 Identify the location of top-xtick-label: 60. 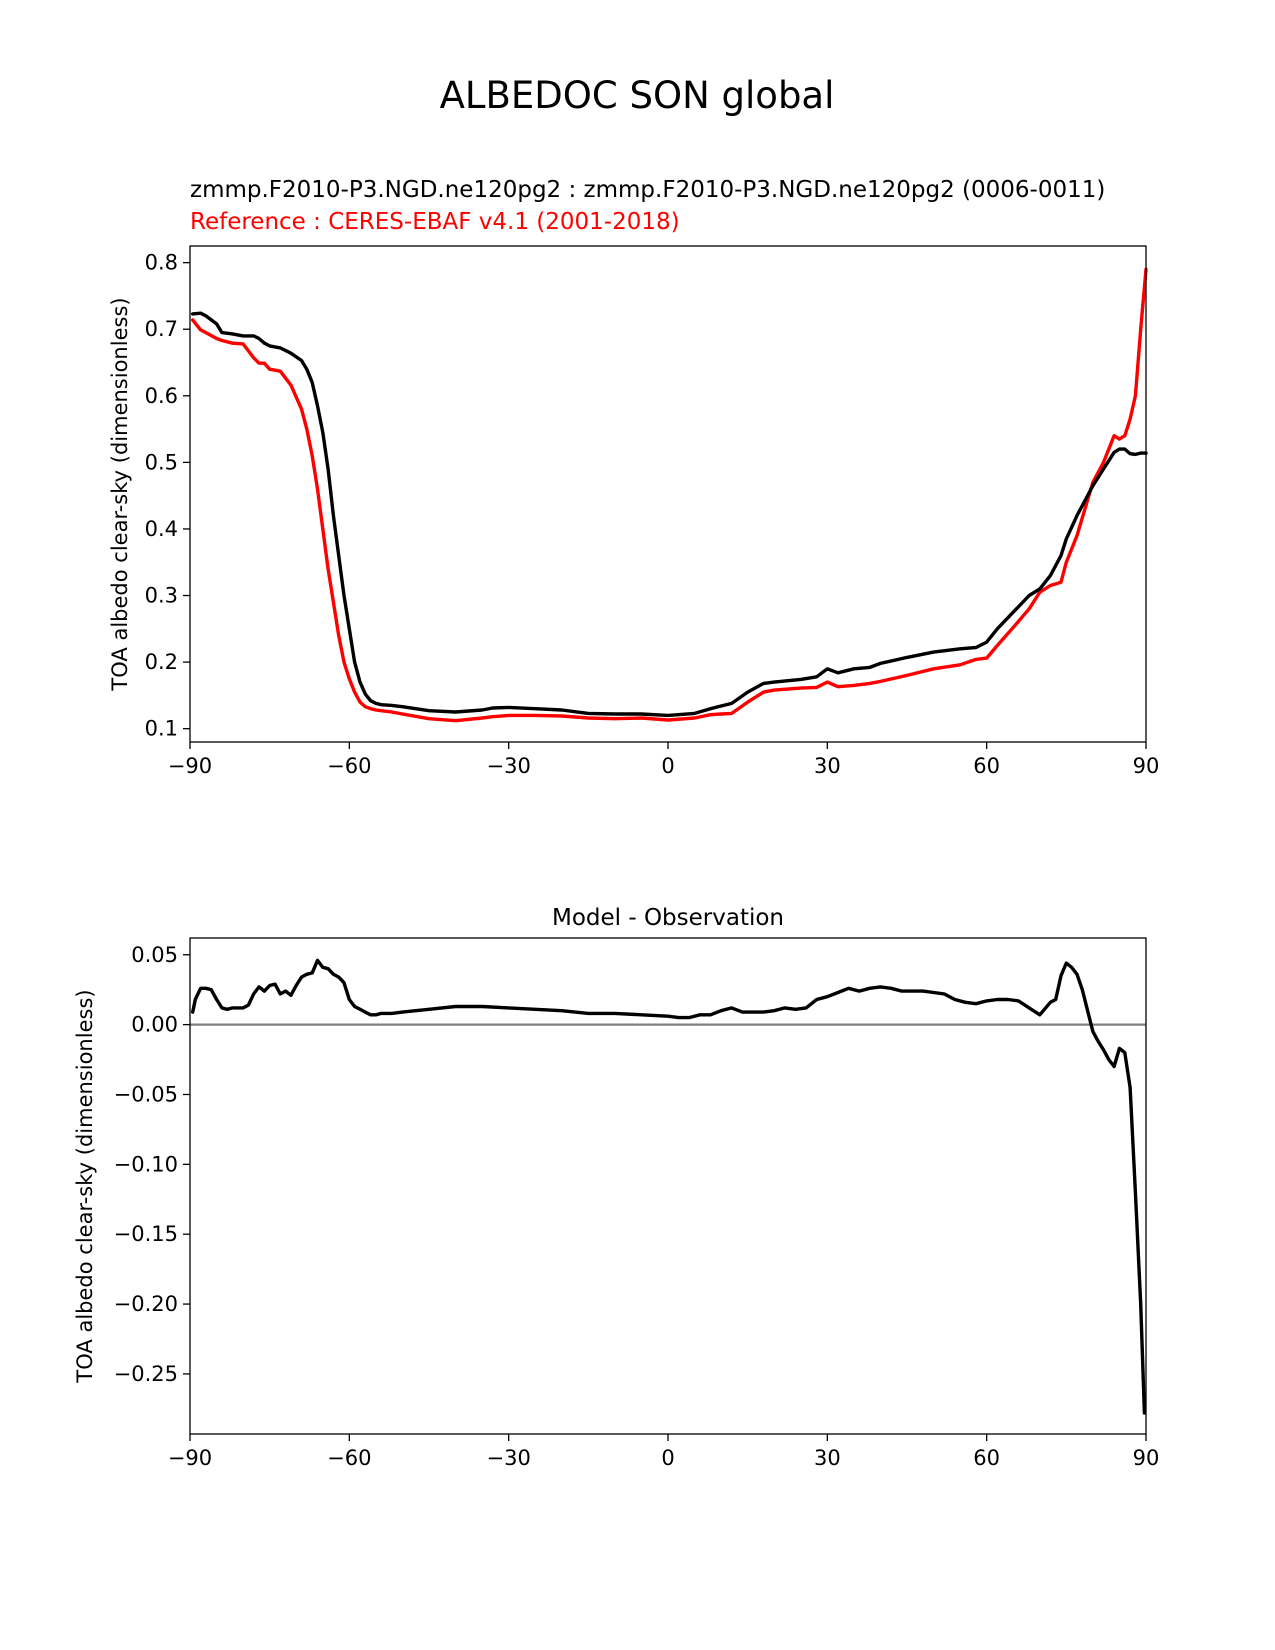
(986, 766).